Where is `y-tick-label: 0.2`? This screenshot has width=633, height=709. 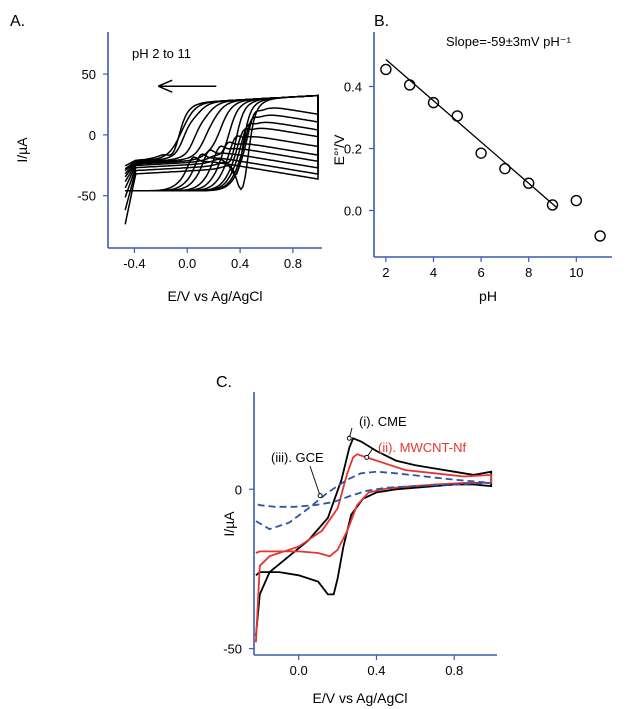 y-tick-label: 0.2 is located at coordinates (353, 149).